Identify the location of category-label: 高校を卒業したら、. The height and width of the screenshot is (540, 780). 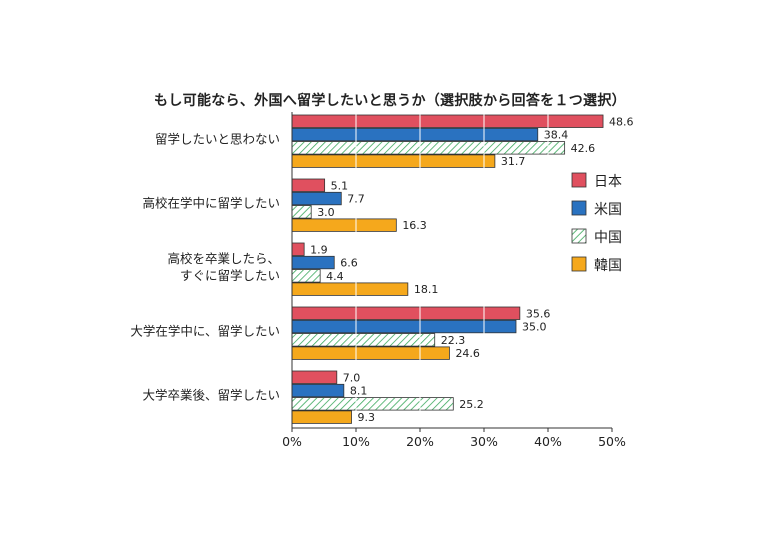
(223, 258).